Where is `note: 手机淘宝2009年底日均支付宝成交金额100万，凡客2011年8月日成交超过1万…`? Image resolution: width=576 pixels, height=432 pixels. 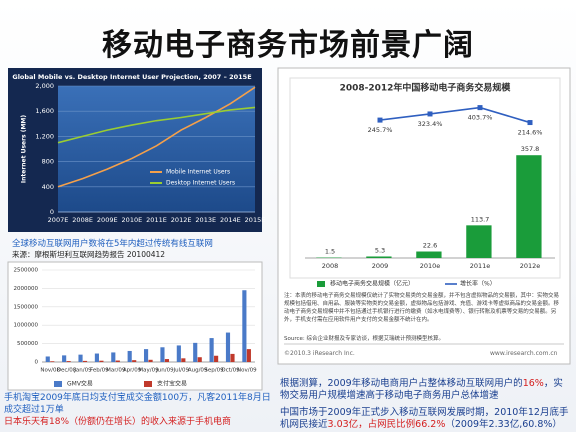
note: 手机淘宝2009年底日均支付宝成交金额100万，凡客2011年8月日成交超过1万… is located at coordinates (137, 404).